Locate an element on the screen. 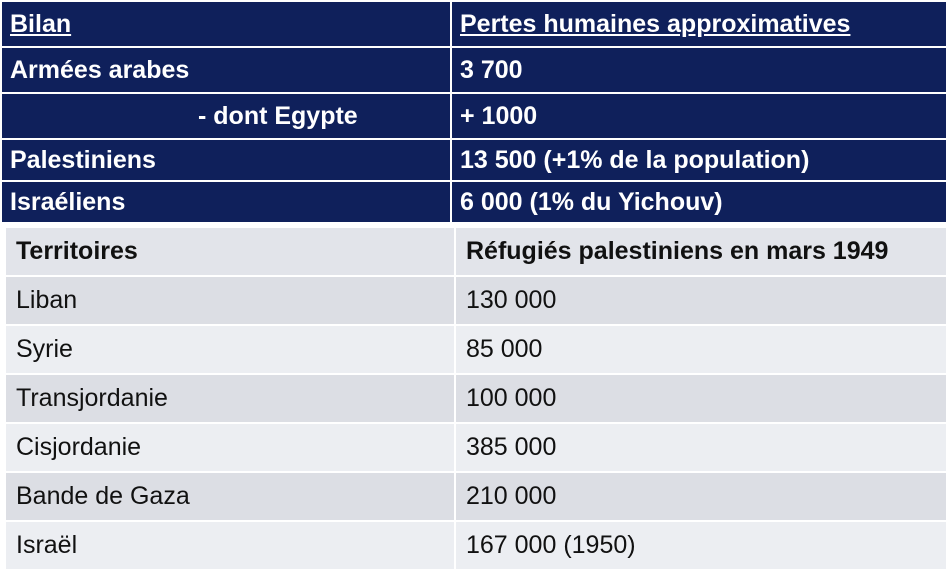  cell: Syrie is located at coordinates (230, 349).